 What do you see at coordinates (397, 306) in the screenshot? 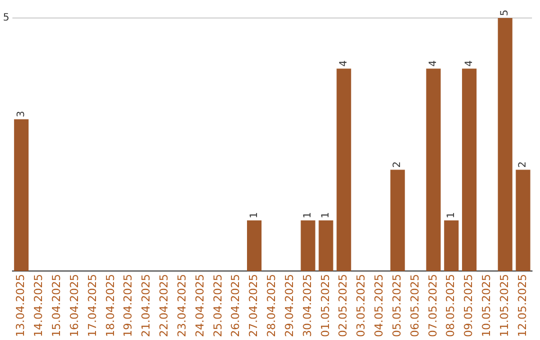
I see `x-tick-label: 05.05.2025` at bounding box center [397, 306].